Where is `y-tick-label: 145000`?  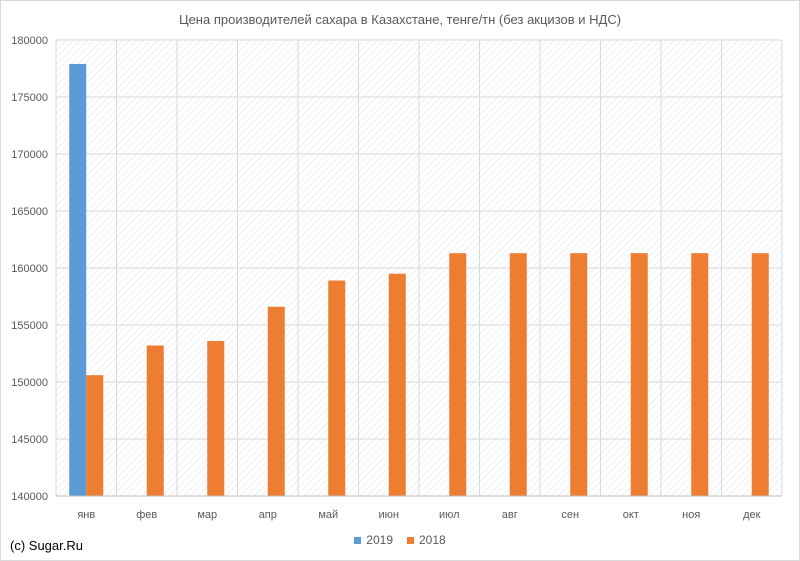 y-tick-label: 145000 is located at coordinates (29, 440).